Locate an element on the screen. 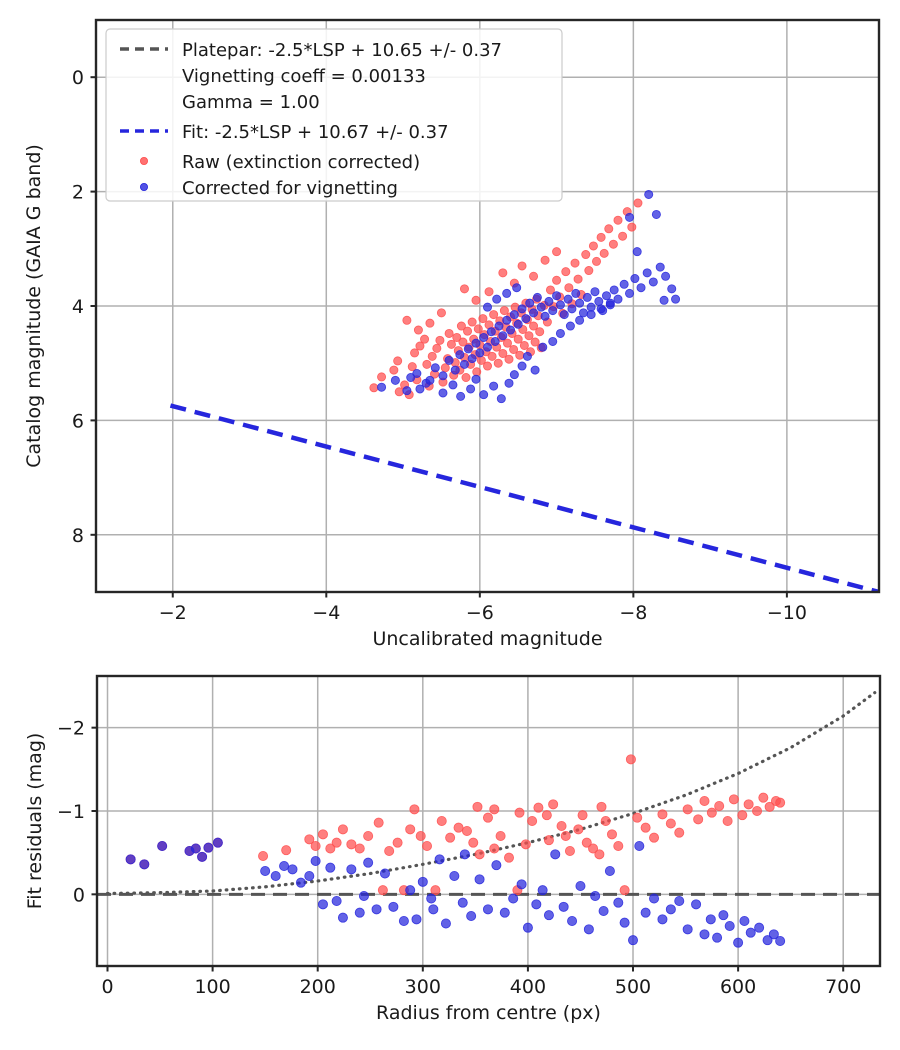  series-corrected-for-vignetting is located at coordinates (529, 296).